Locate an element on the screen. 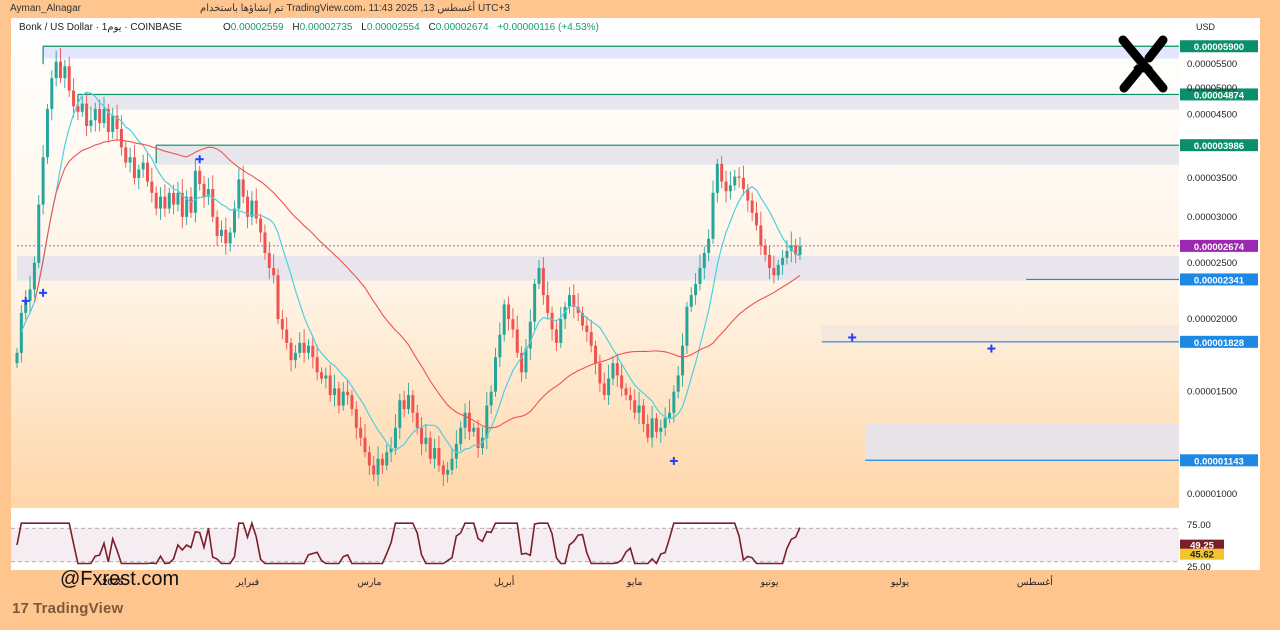 This screenshot has height=630, width=1280. x-label-3: أبريل is located at coordinates (504, 581).